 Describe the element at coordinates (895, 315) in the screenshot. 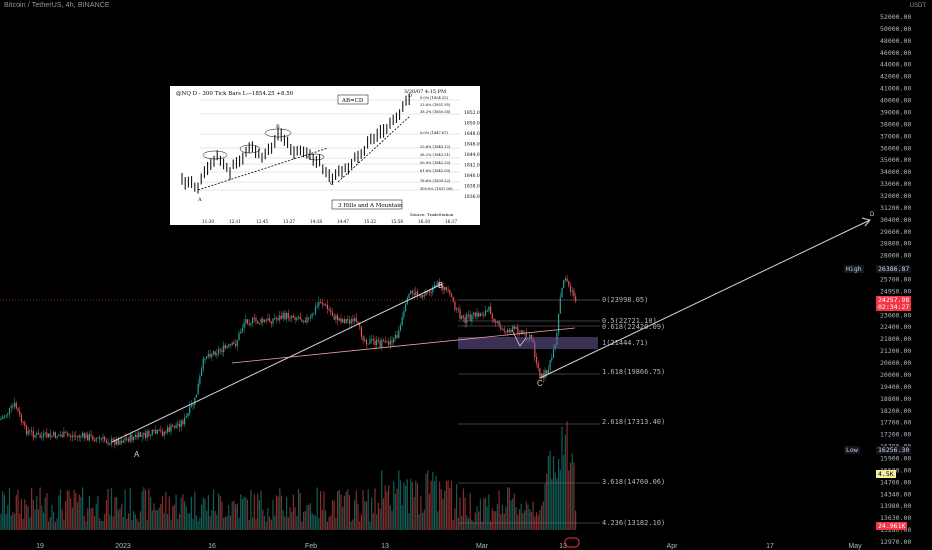

I see `price-axis-label: 23000.00` at that location.